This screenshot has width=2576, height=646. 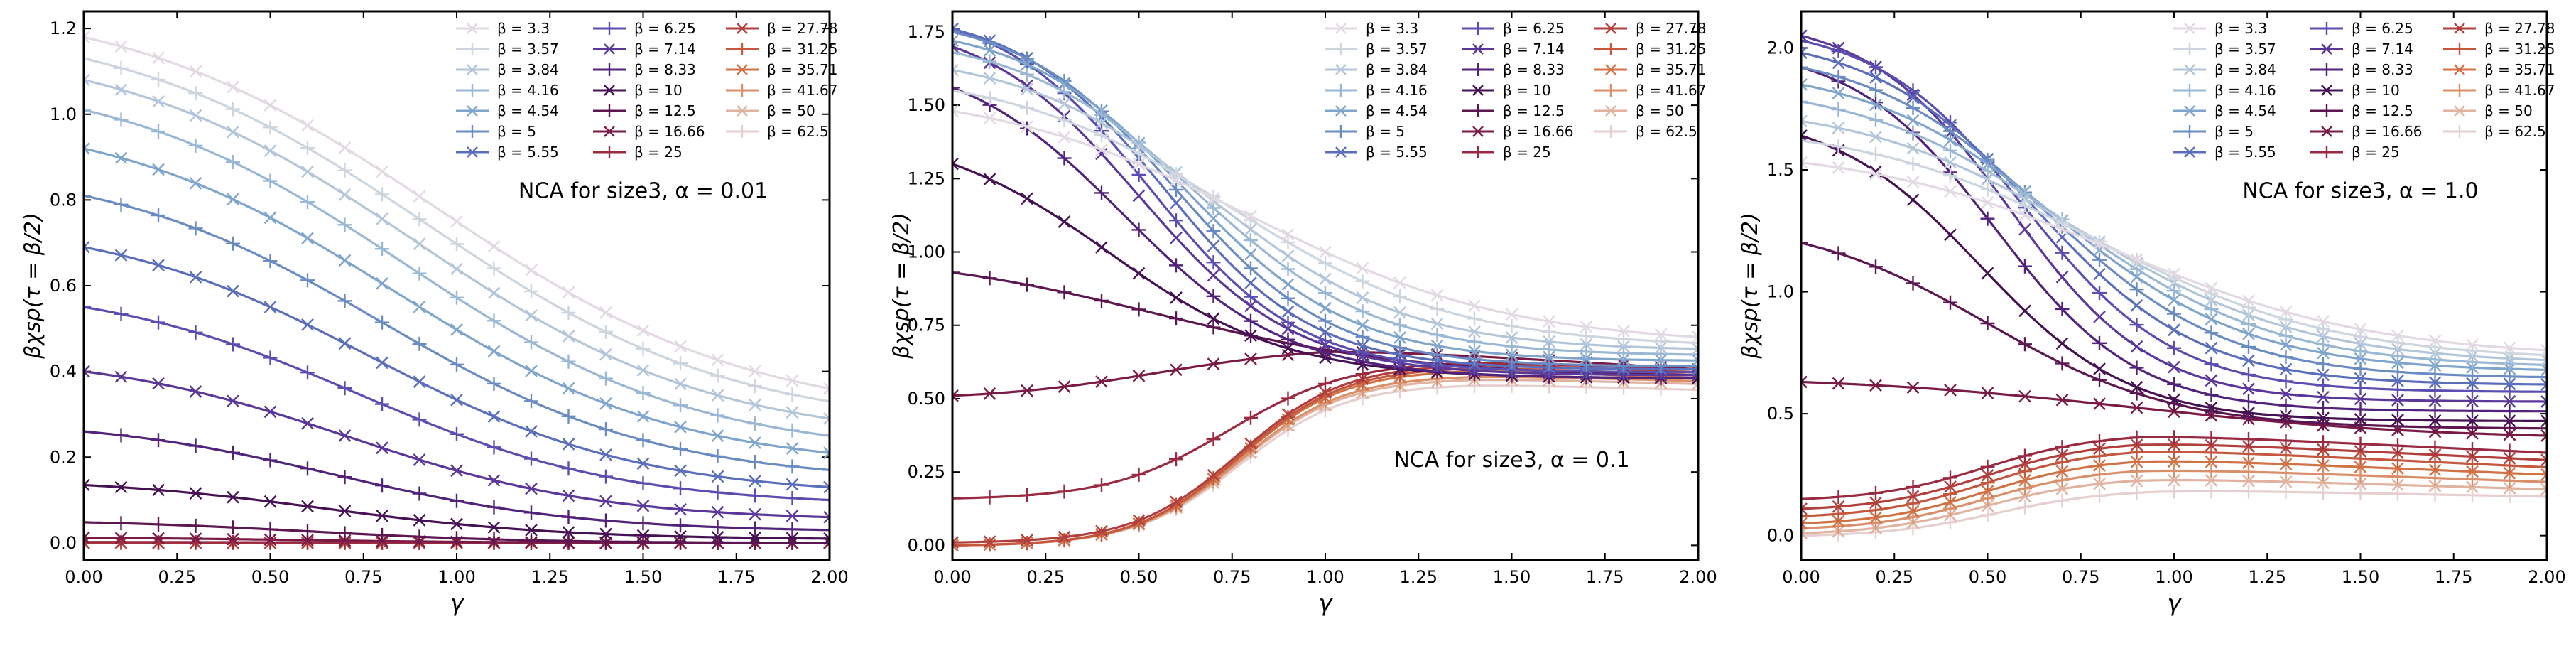 I want to click on panel-annotation: NCA for size3, α = 0.1, so click(x=1511, y=460).